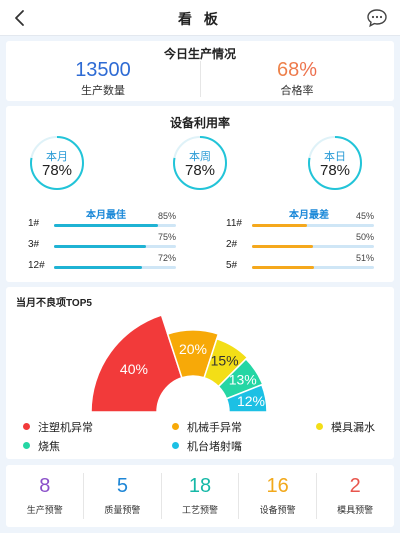  I want to click on alert-count: 2, so click(355, 486).